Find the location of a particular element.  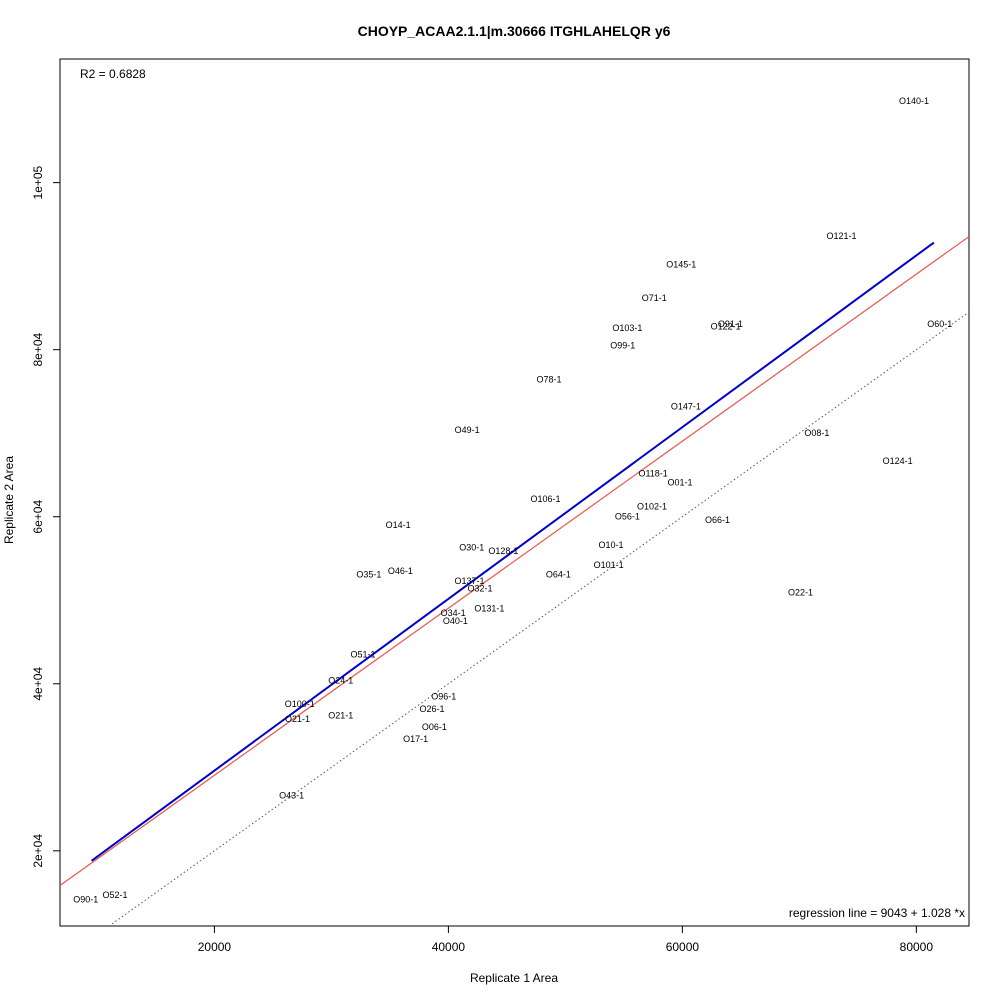

point-label: O122-1 is located at coordinates (726, 326).